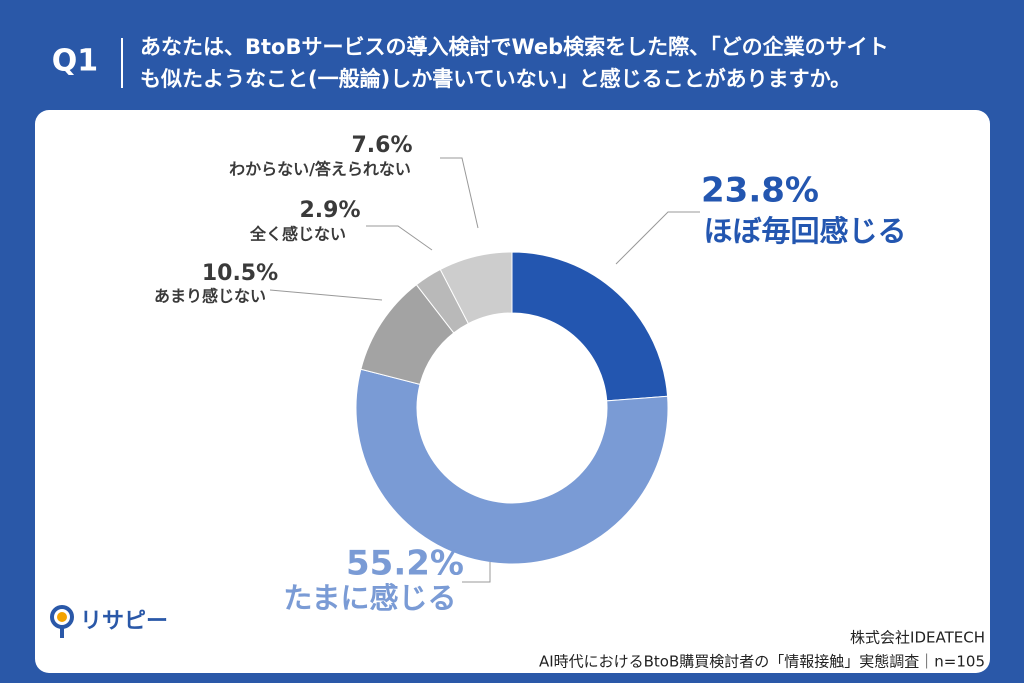 Image resolution: width=1024 pixels, height=687 pixels. What do you see at coordinates (297, 234) in the screenshot?
I see `category-label: 全く感じない` at bounding box center [297, 234].